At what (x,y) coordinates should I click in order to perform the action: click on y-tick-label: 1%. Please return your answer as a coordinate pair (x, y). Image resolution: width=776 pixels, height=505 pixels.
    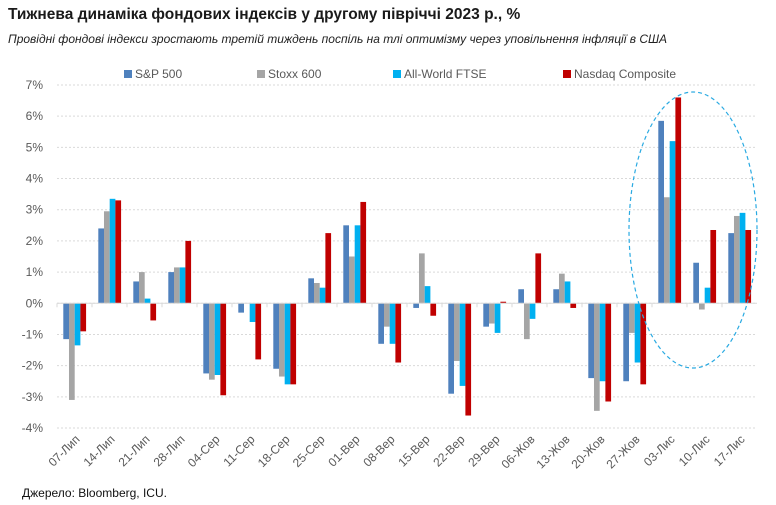
    Looking at the image, I should click on (35, 272).